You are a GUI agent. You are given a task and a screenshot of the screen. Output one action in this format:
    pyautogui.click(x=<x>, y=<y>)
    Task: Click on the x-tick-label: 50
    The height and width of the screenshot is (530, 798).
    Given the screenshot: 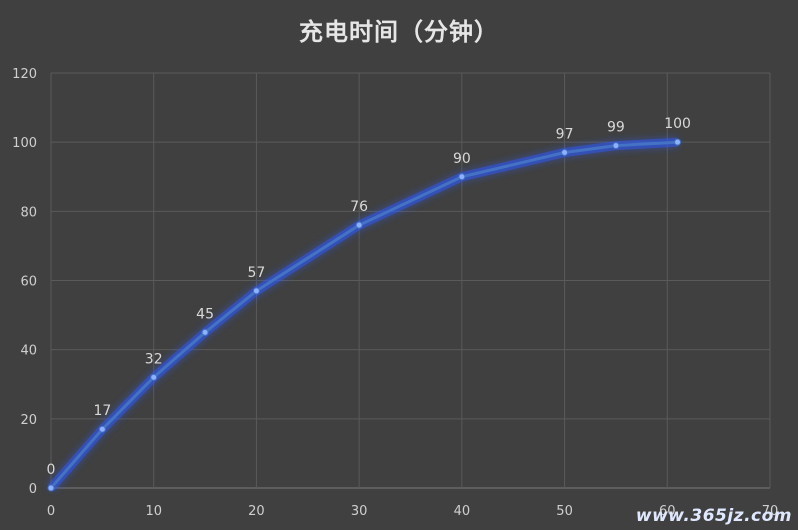 What is the action you would take?
    pyautogui.click(x=564, y=511)
    